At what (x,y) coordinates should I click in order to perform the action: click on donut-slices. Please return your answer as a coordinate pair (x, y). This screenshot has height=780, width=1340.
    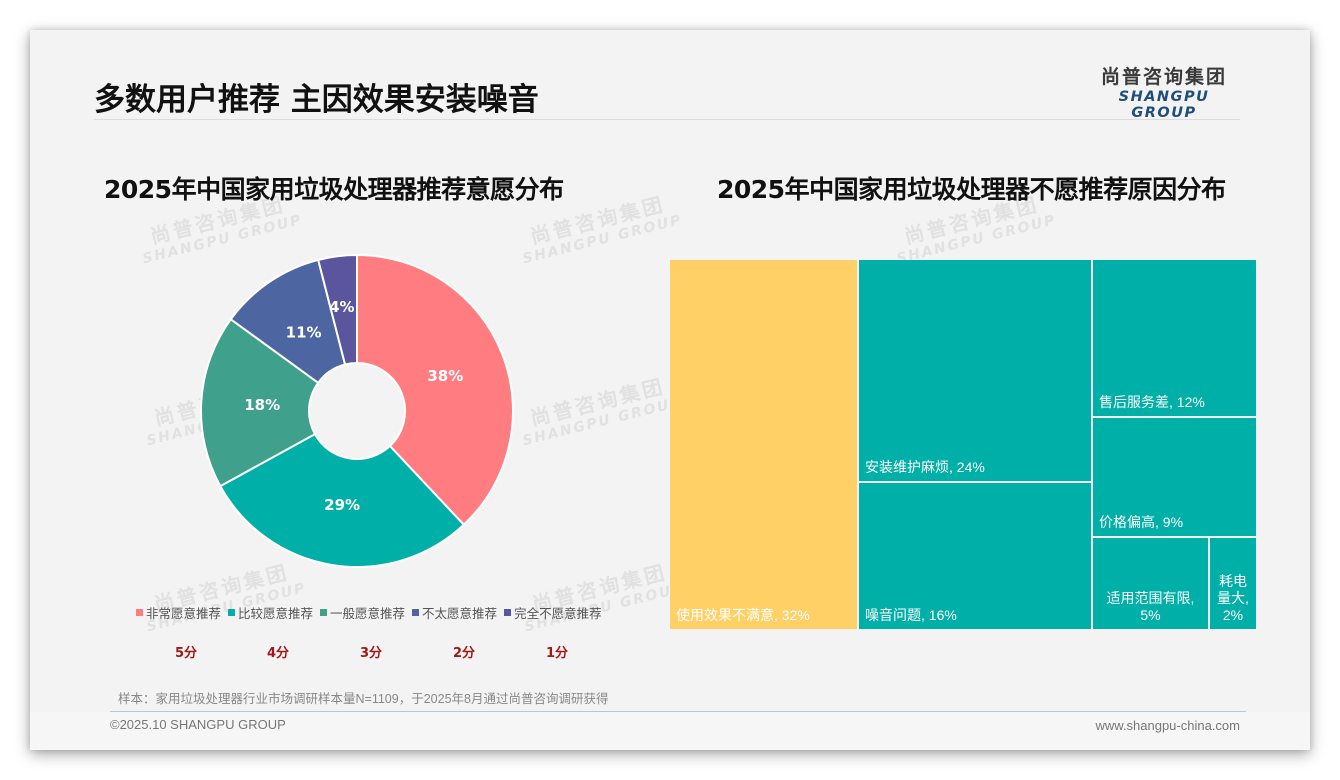
    Looking at the image, I should click on (357, 410).